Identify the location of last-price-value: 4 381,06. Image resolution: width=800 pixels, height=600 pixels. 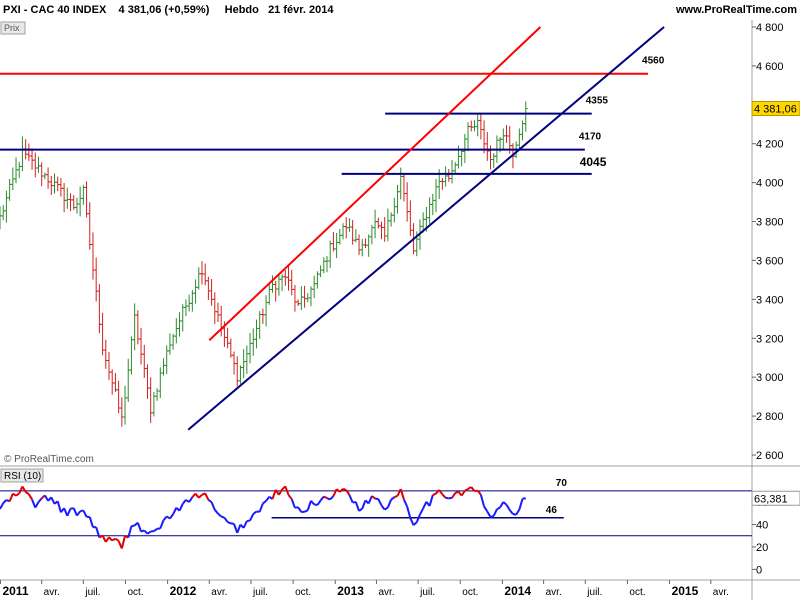
(775, 110).